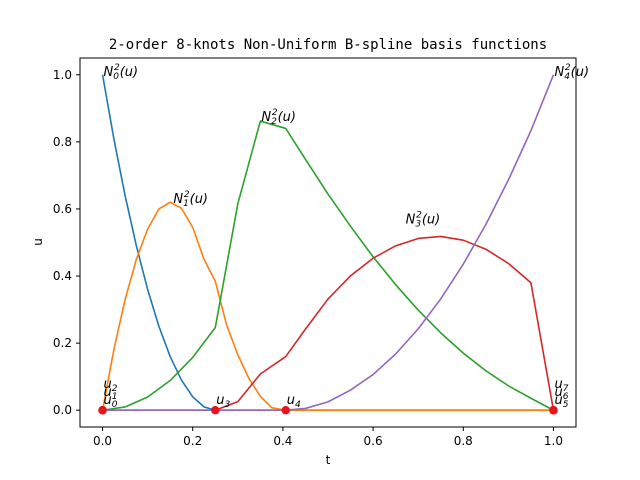 The image size is (640, 480). Describe the element at coordinates (561, 401) in the screenshot. I see `knot-label-u5: u5` at that location.